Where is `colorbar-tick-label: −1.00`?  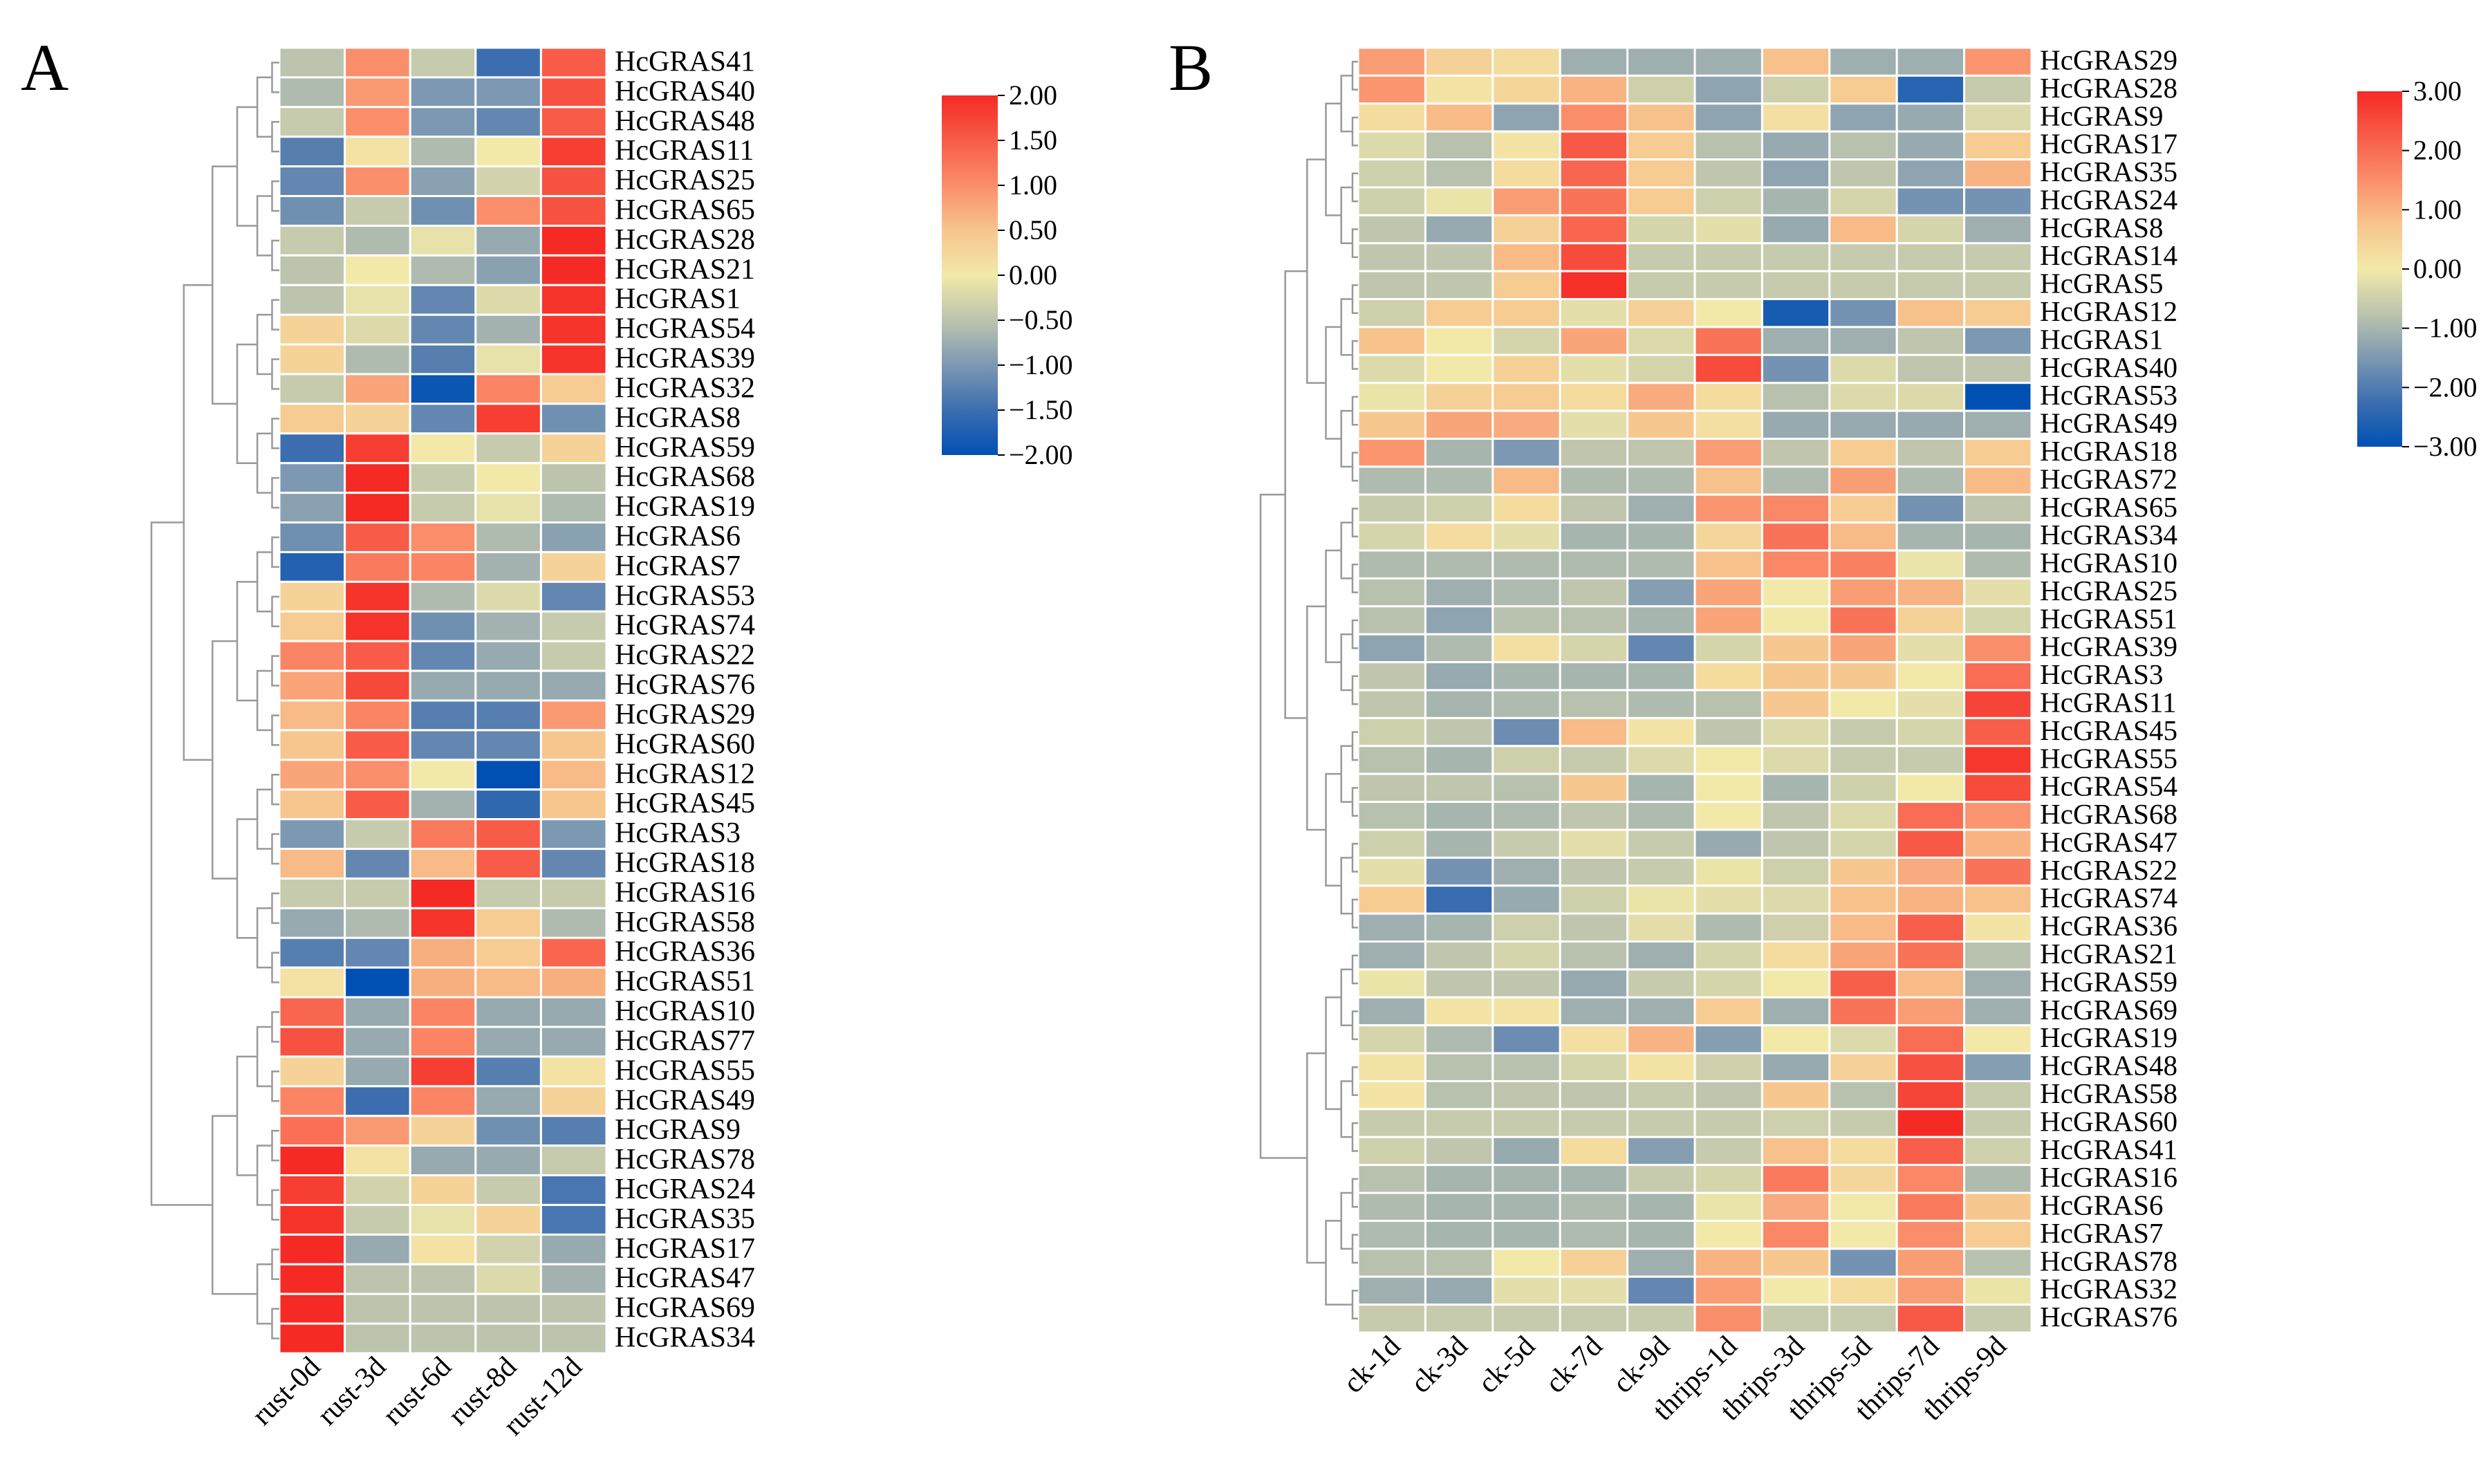 colorbar-tick-label: −1.00 is located at coordinates (2445, 328).